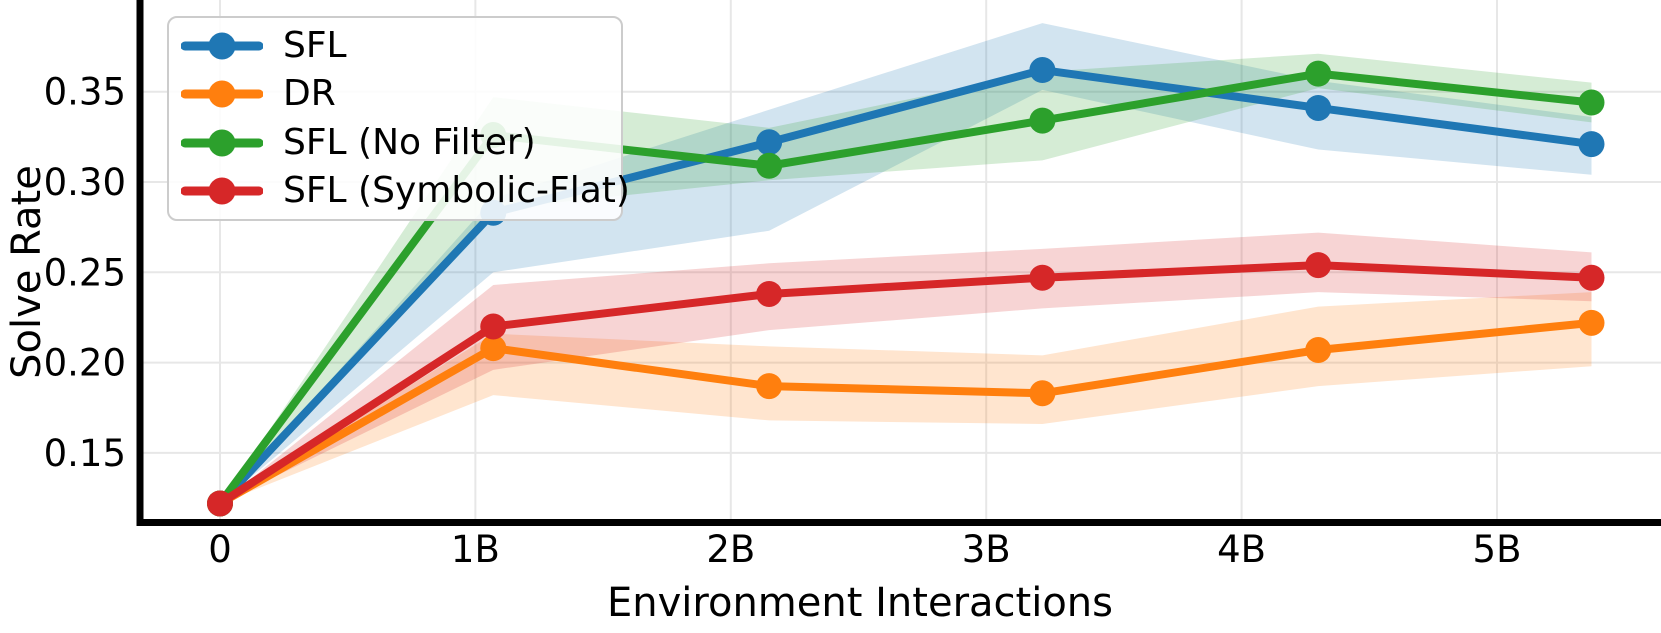 The image size is (1661, 633). What do you see at coordinates (220, 549) in the screenshot?
I see `x-tick-label: 0` at bounding box center [220, 549].